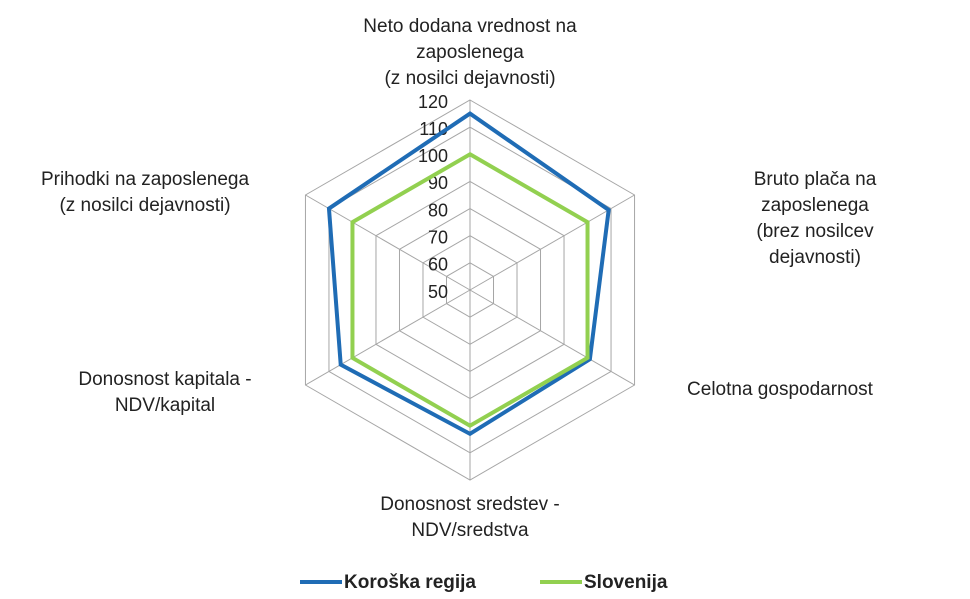 Image resolution: width=970 pixels, height=599 pixels. What do you see at coordinates (438, 210) in the screenshot?
I see `tick-label: 80` at bounding box center [438, 210].